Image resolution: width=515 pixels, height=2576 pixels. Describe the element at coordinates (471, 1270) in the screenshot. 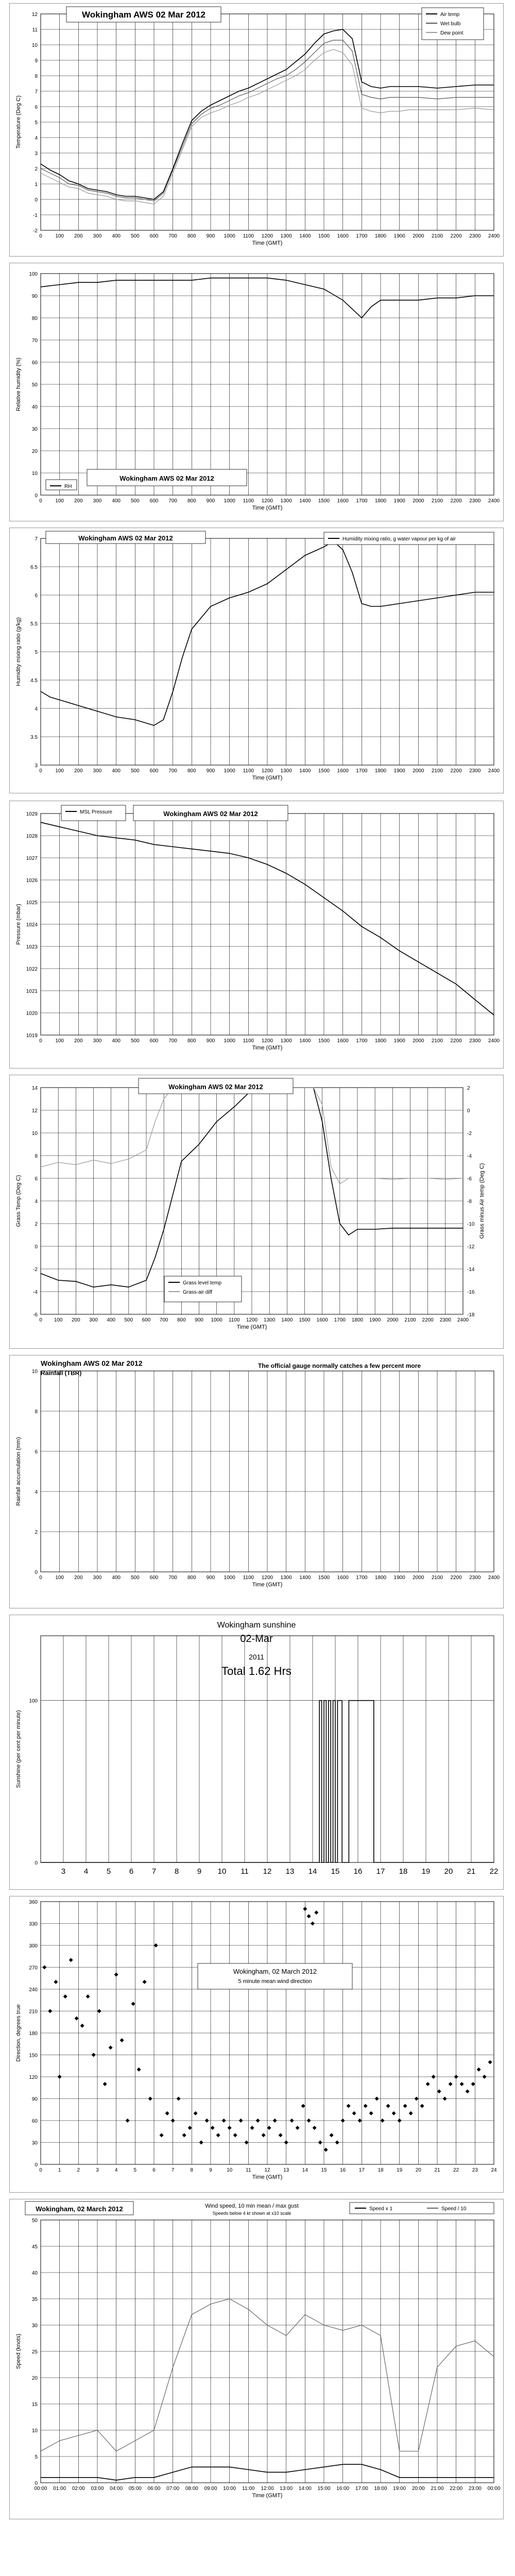

I see `y-right-tick-label: -14` at that location.